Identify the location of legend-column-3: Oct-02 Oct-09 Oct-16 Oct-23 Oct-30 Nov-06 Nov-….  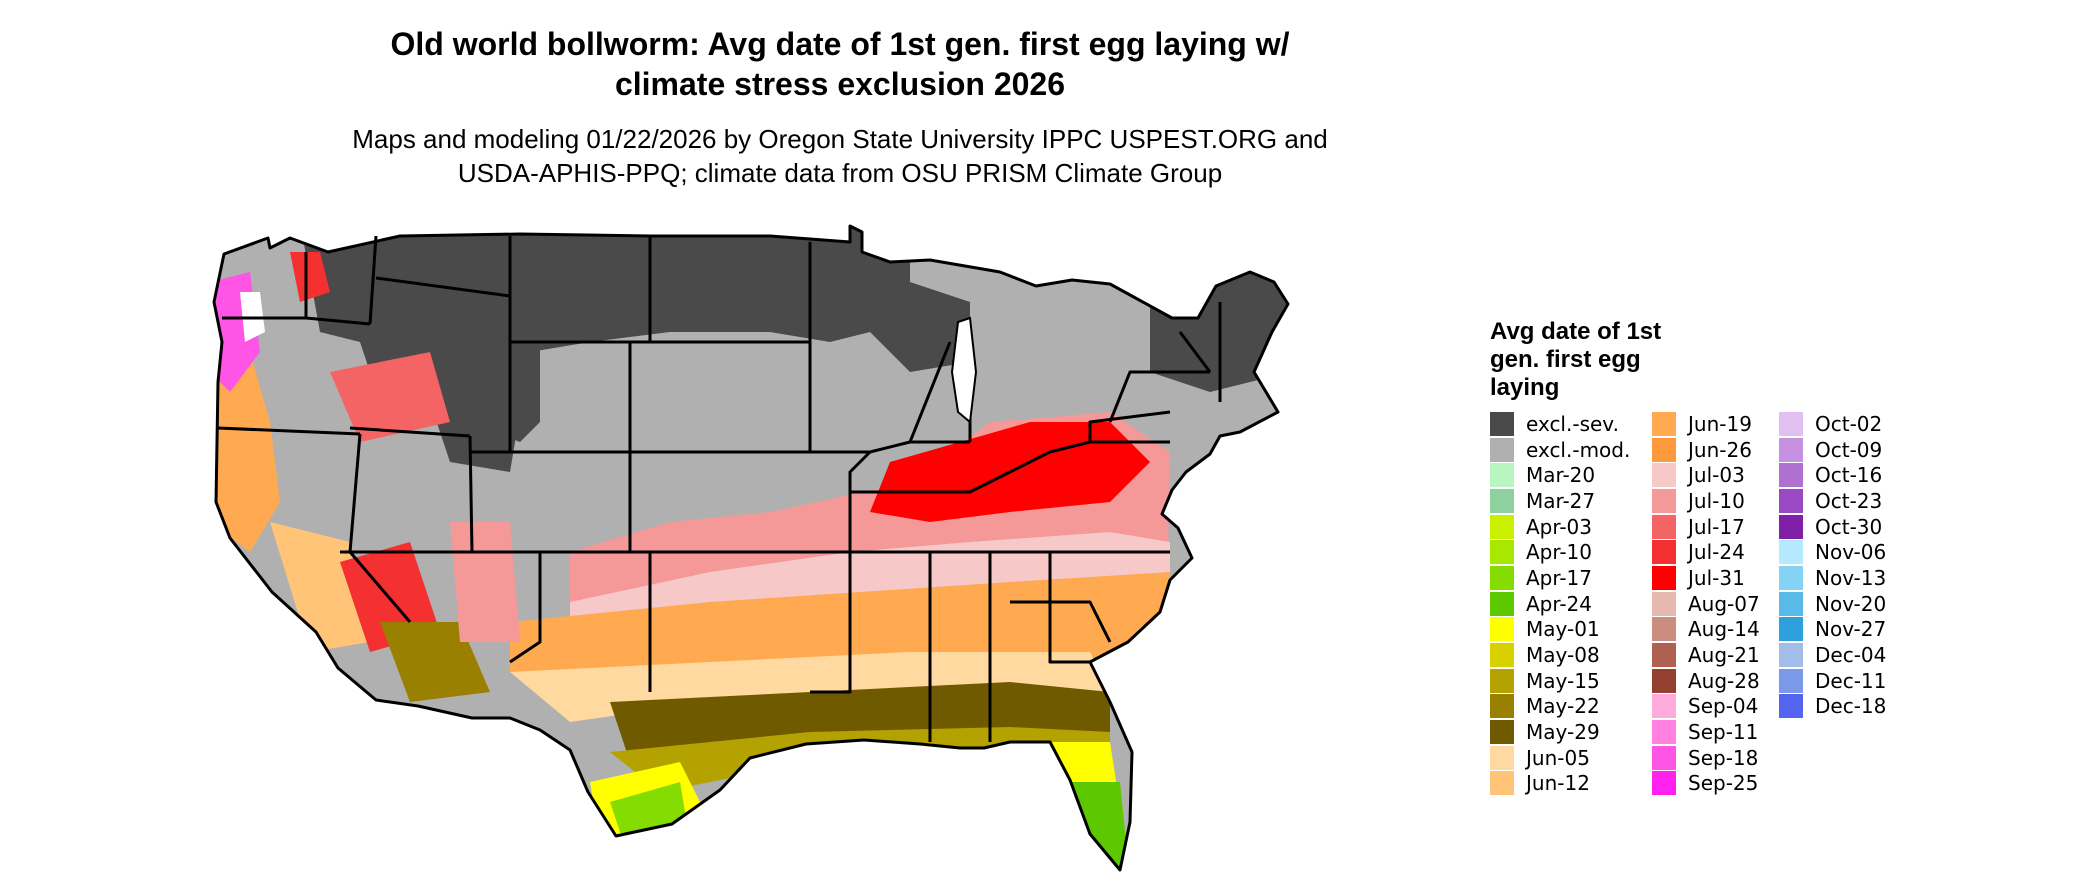
(1832, 565).